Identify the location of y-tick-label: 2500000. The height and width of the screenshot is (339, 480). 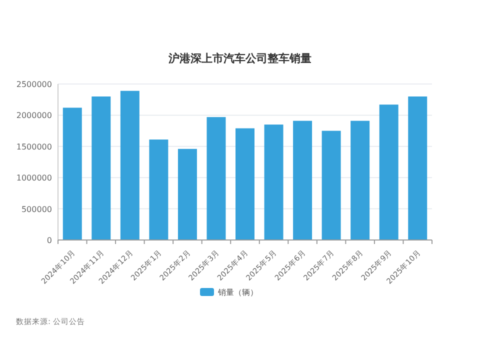
(34, 84).